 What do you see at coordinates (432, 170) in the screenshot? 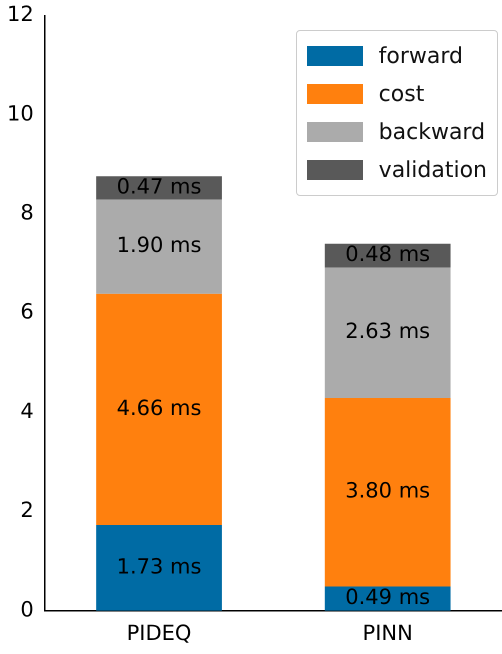
I see `legend-label: validation` at bounding box center [432, 170].